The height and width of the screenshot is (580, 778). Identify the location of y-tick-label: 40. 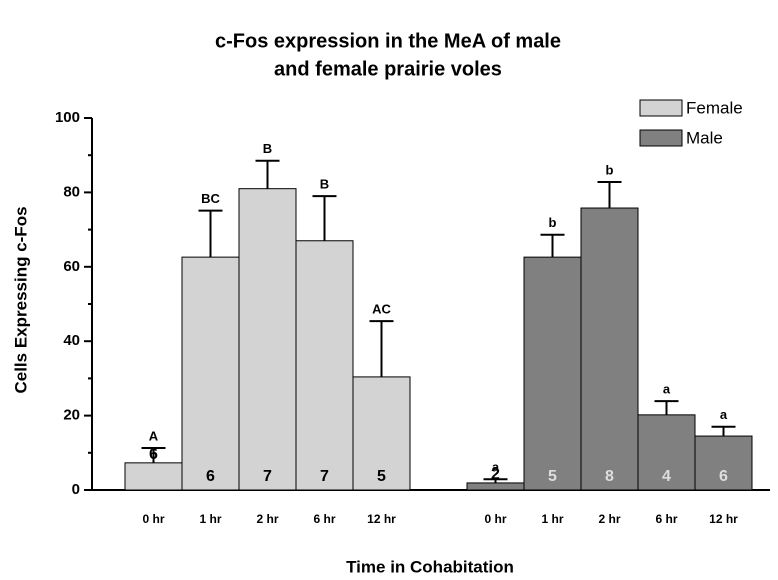
(71, 340).